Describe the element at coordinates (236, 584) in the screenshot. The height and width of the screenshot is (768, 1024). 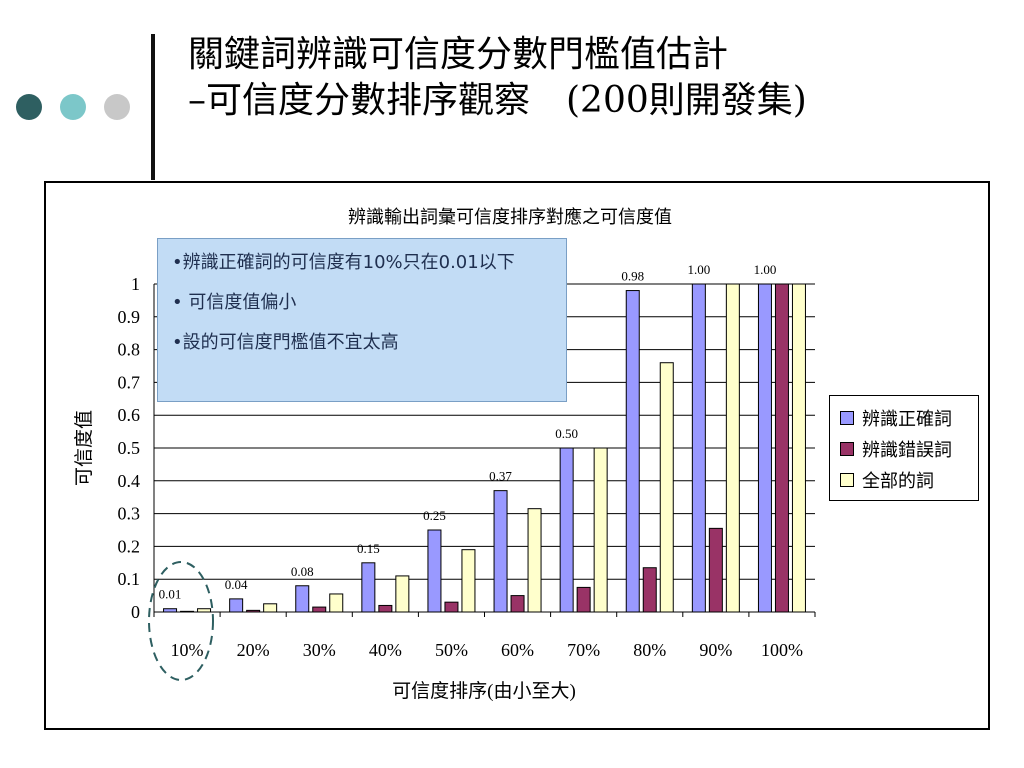
I see `data-label: 0.04` at that location.